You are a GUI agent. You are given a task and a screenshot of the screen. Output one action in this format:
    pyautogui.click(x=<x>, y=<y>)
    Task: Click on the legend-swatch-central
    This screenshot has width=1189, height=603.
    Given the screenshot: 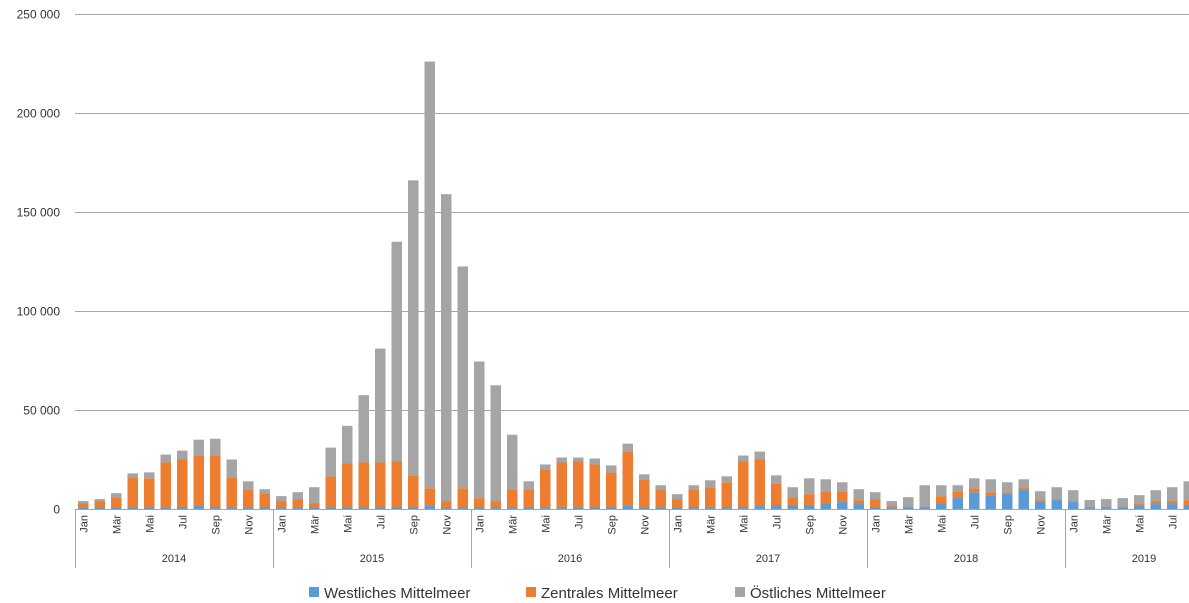 What is the action you would take?
    pyautogui.click(x=531, y=592)
    